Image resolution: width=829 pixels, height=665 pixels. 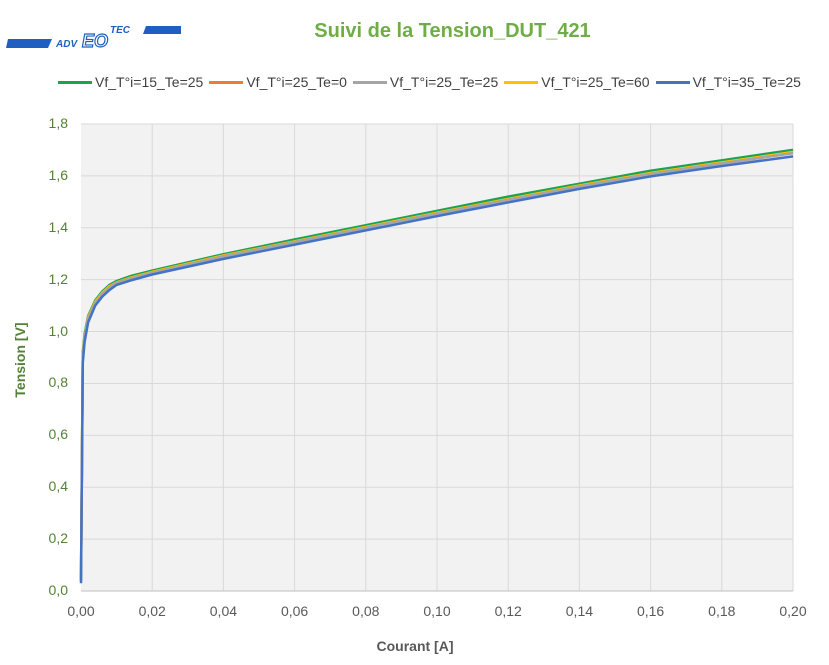 I want to click on x-tick-label: 0,02, so click(x=152, y=611).